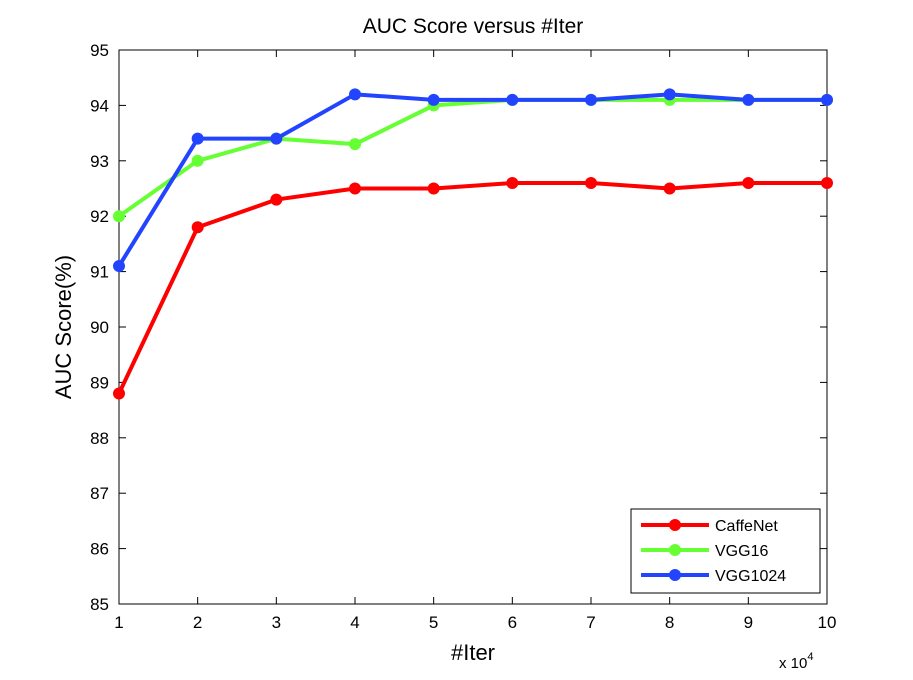  I want to click on legend: CaffeNet VGG16 VGG1024, so click(725, 551).